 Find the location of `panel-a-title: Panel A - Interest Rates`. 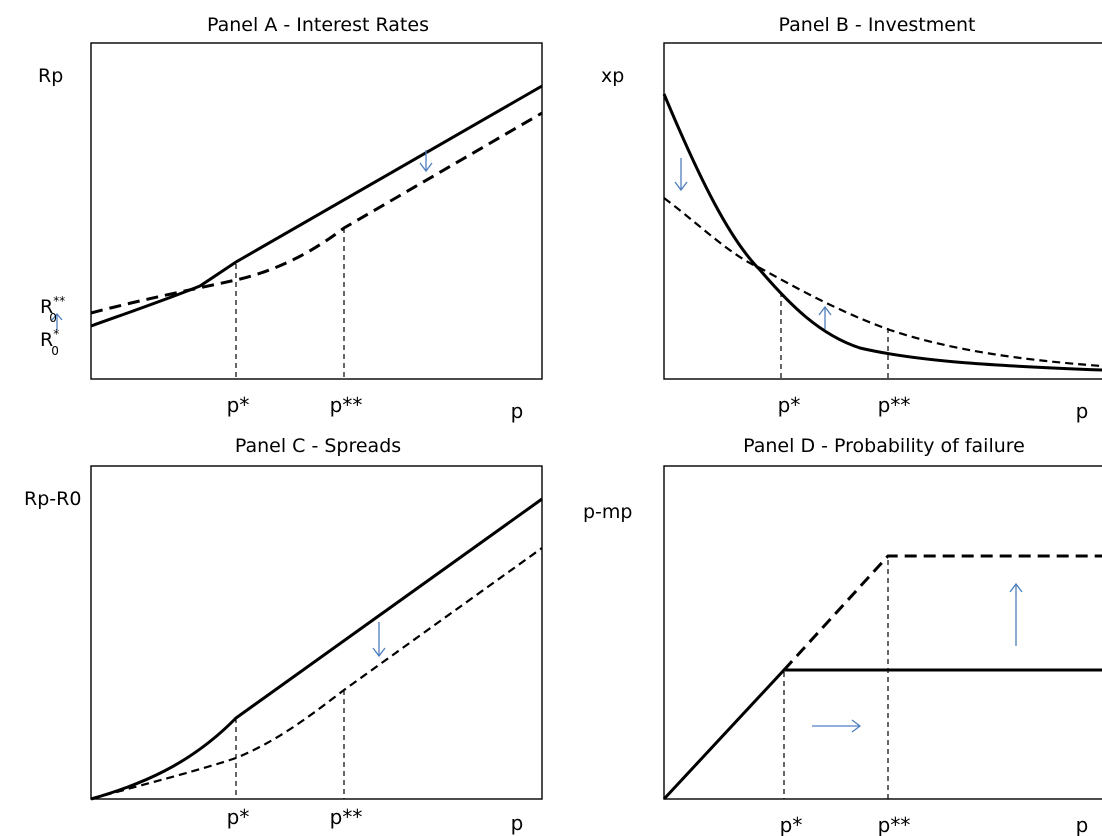

panel-a-title: Panel A - Interest Rates is located at coordinates (318, 25).